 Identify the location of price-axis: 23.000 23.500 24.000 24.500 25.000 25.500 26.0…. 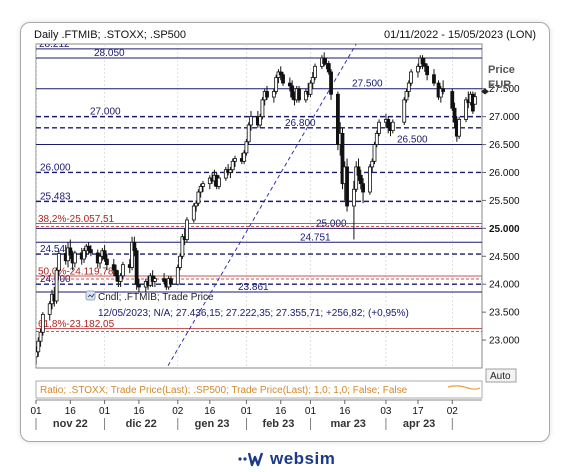
(500, 205).